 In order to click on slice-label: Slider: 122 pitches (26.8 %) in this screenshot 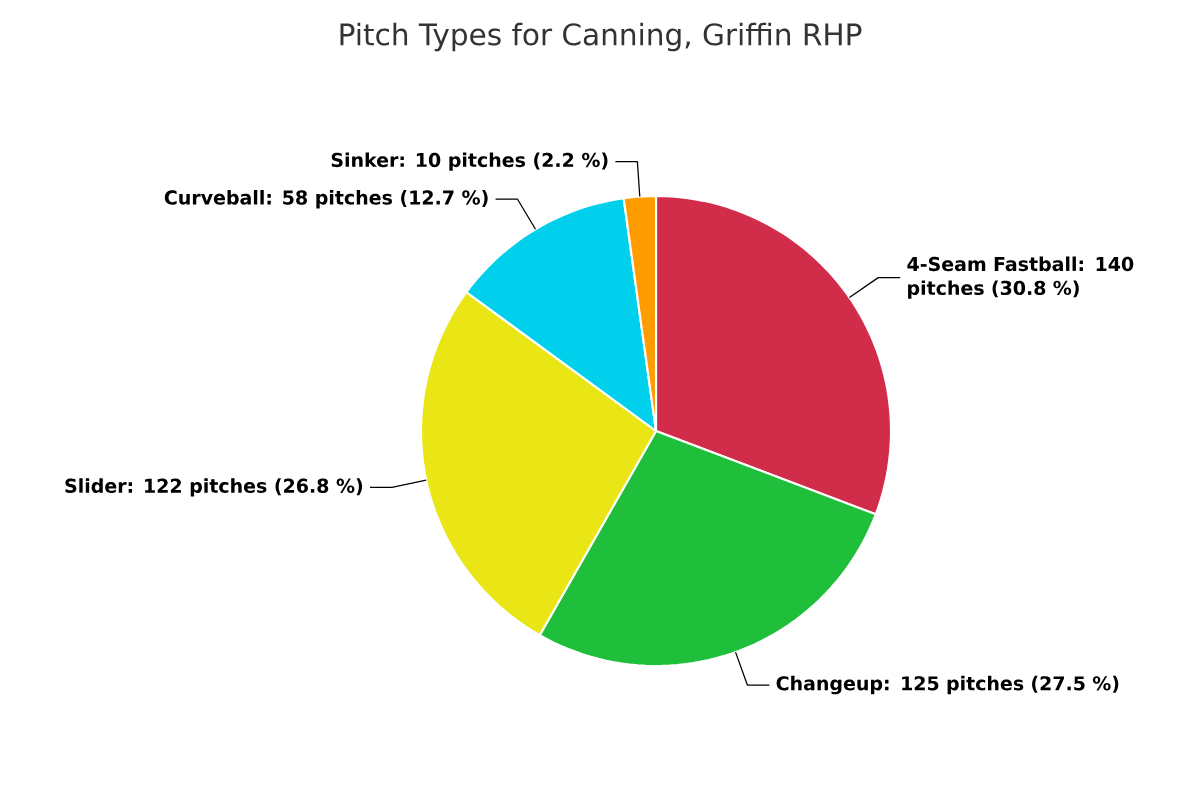, I will do `click(214, 487)`.